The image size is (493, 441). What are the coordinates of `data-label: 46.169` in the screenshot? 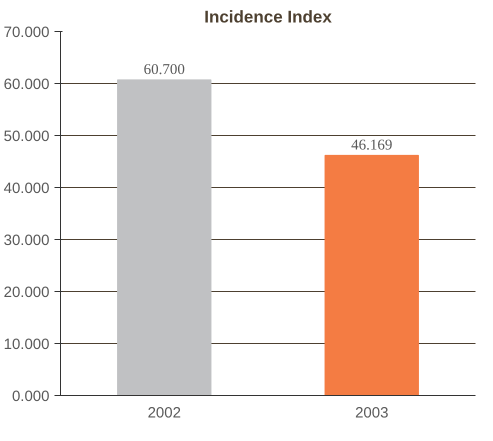 It's located at (371, 145).